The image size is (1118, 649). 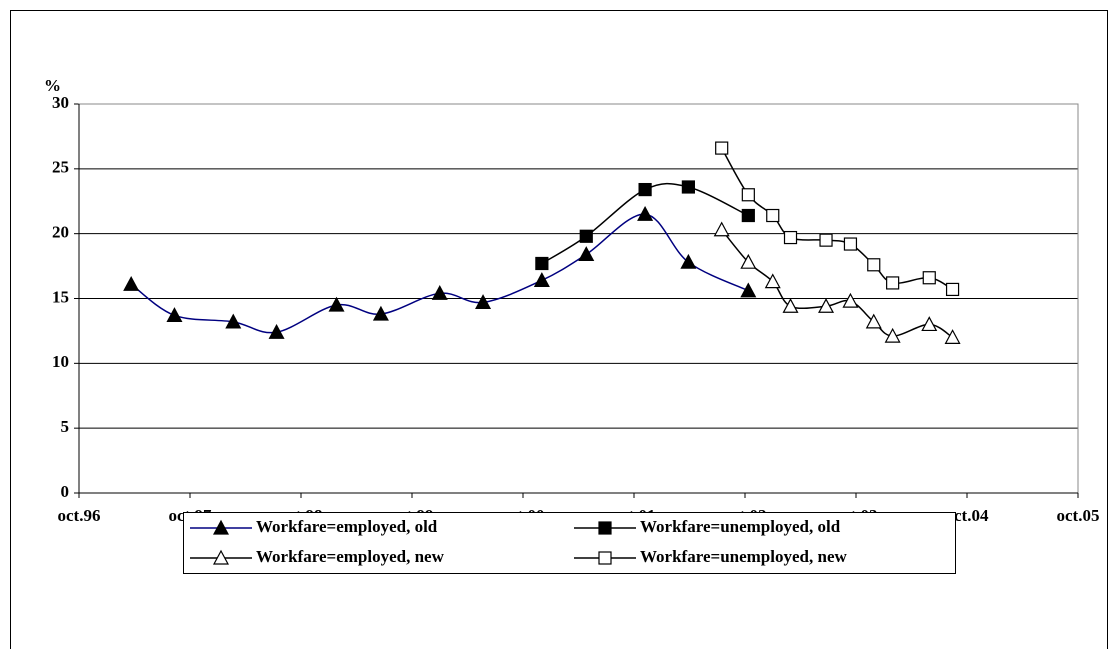 I want to click on y-tick-label: 0, so click(x=65, y=491).